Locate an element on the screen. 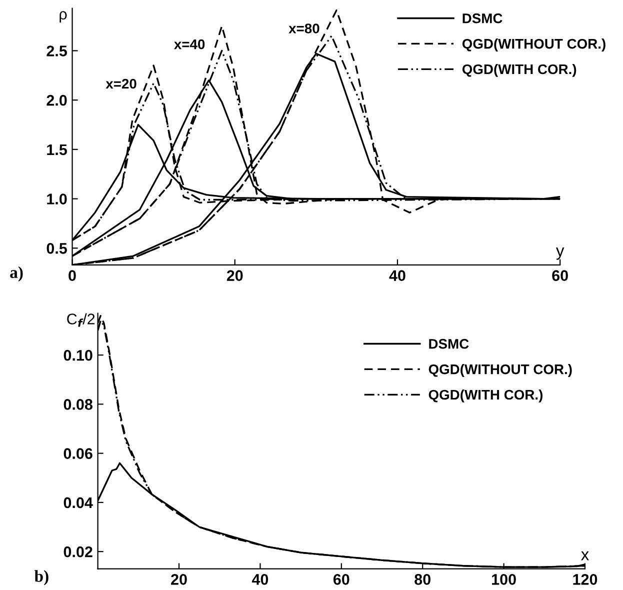  x-tick-label: 100 is located at coordinates (504, 579).